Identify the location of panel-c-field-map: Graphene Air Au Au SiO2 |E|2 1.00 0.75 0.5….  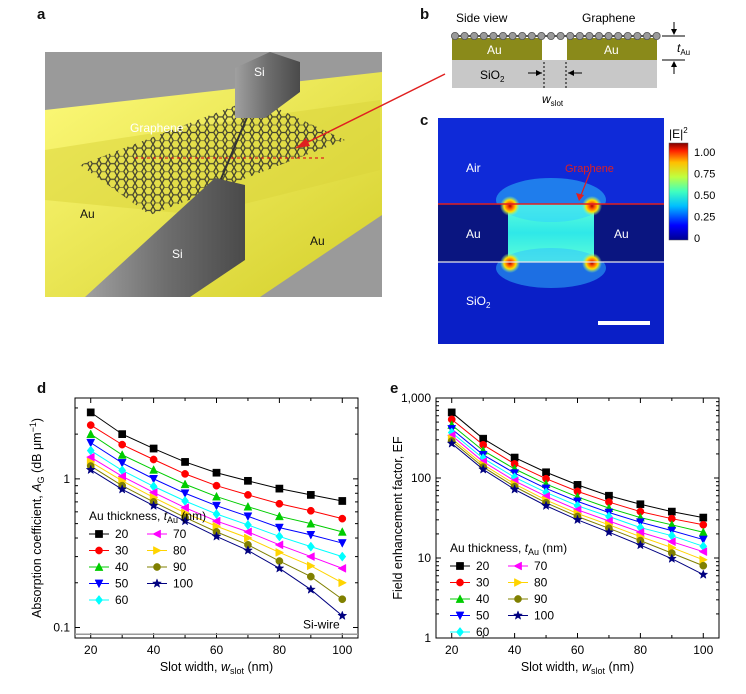
(576, 231).